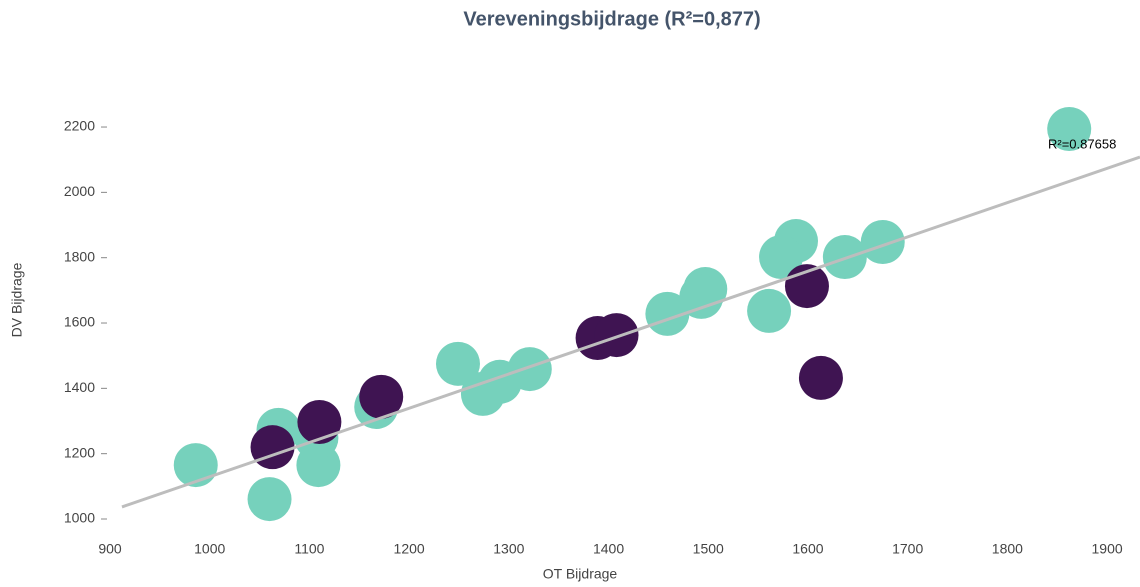 The height and width of the screenshot is (587, 1140). What do you see at coordinates (79, 452) in the screenshot?
I see `y-tick-label: 1200` at bounding box center [79, 452].